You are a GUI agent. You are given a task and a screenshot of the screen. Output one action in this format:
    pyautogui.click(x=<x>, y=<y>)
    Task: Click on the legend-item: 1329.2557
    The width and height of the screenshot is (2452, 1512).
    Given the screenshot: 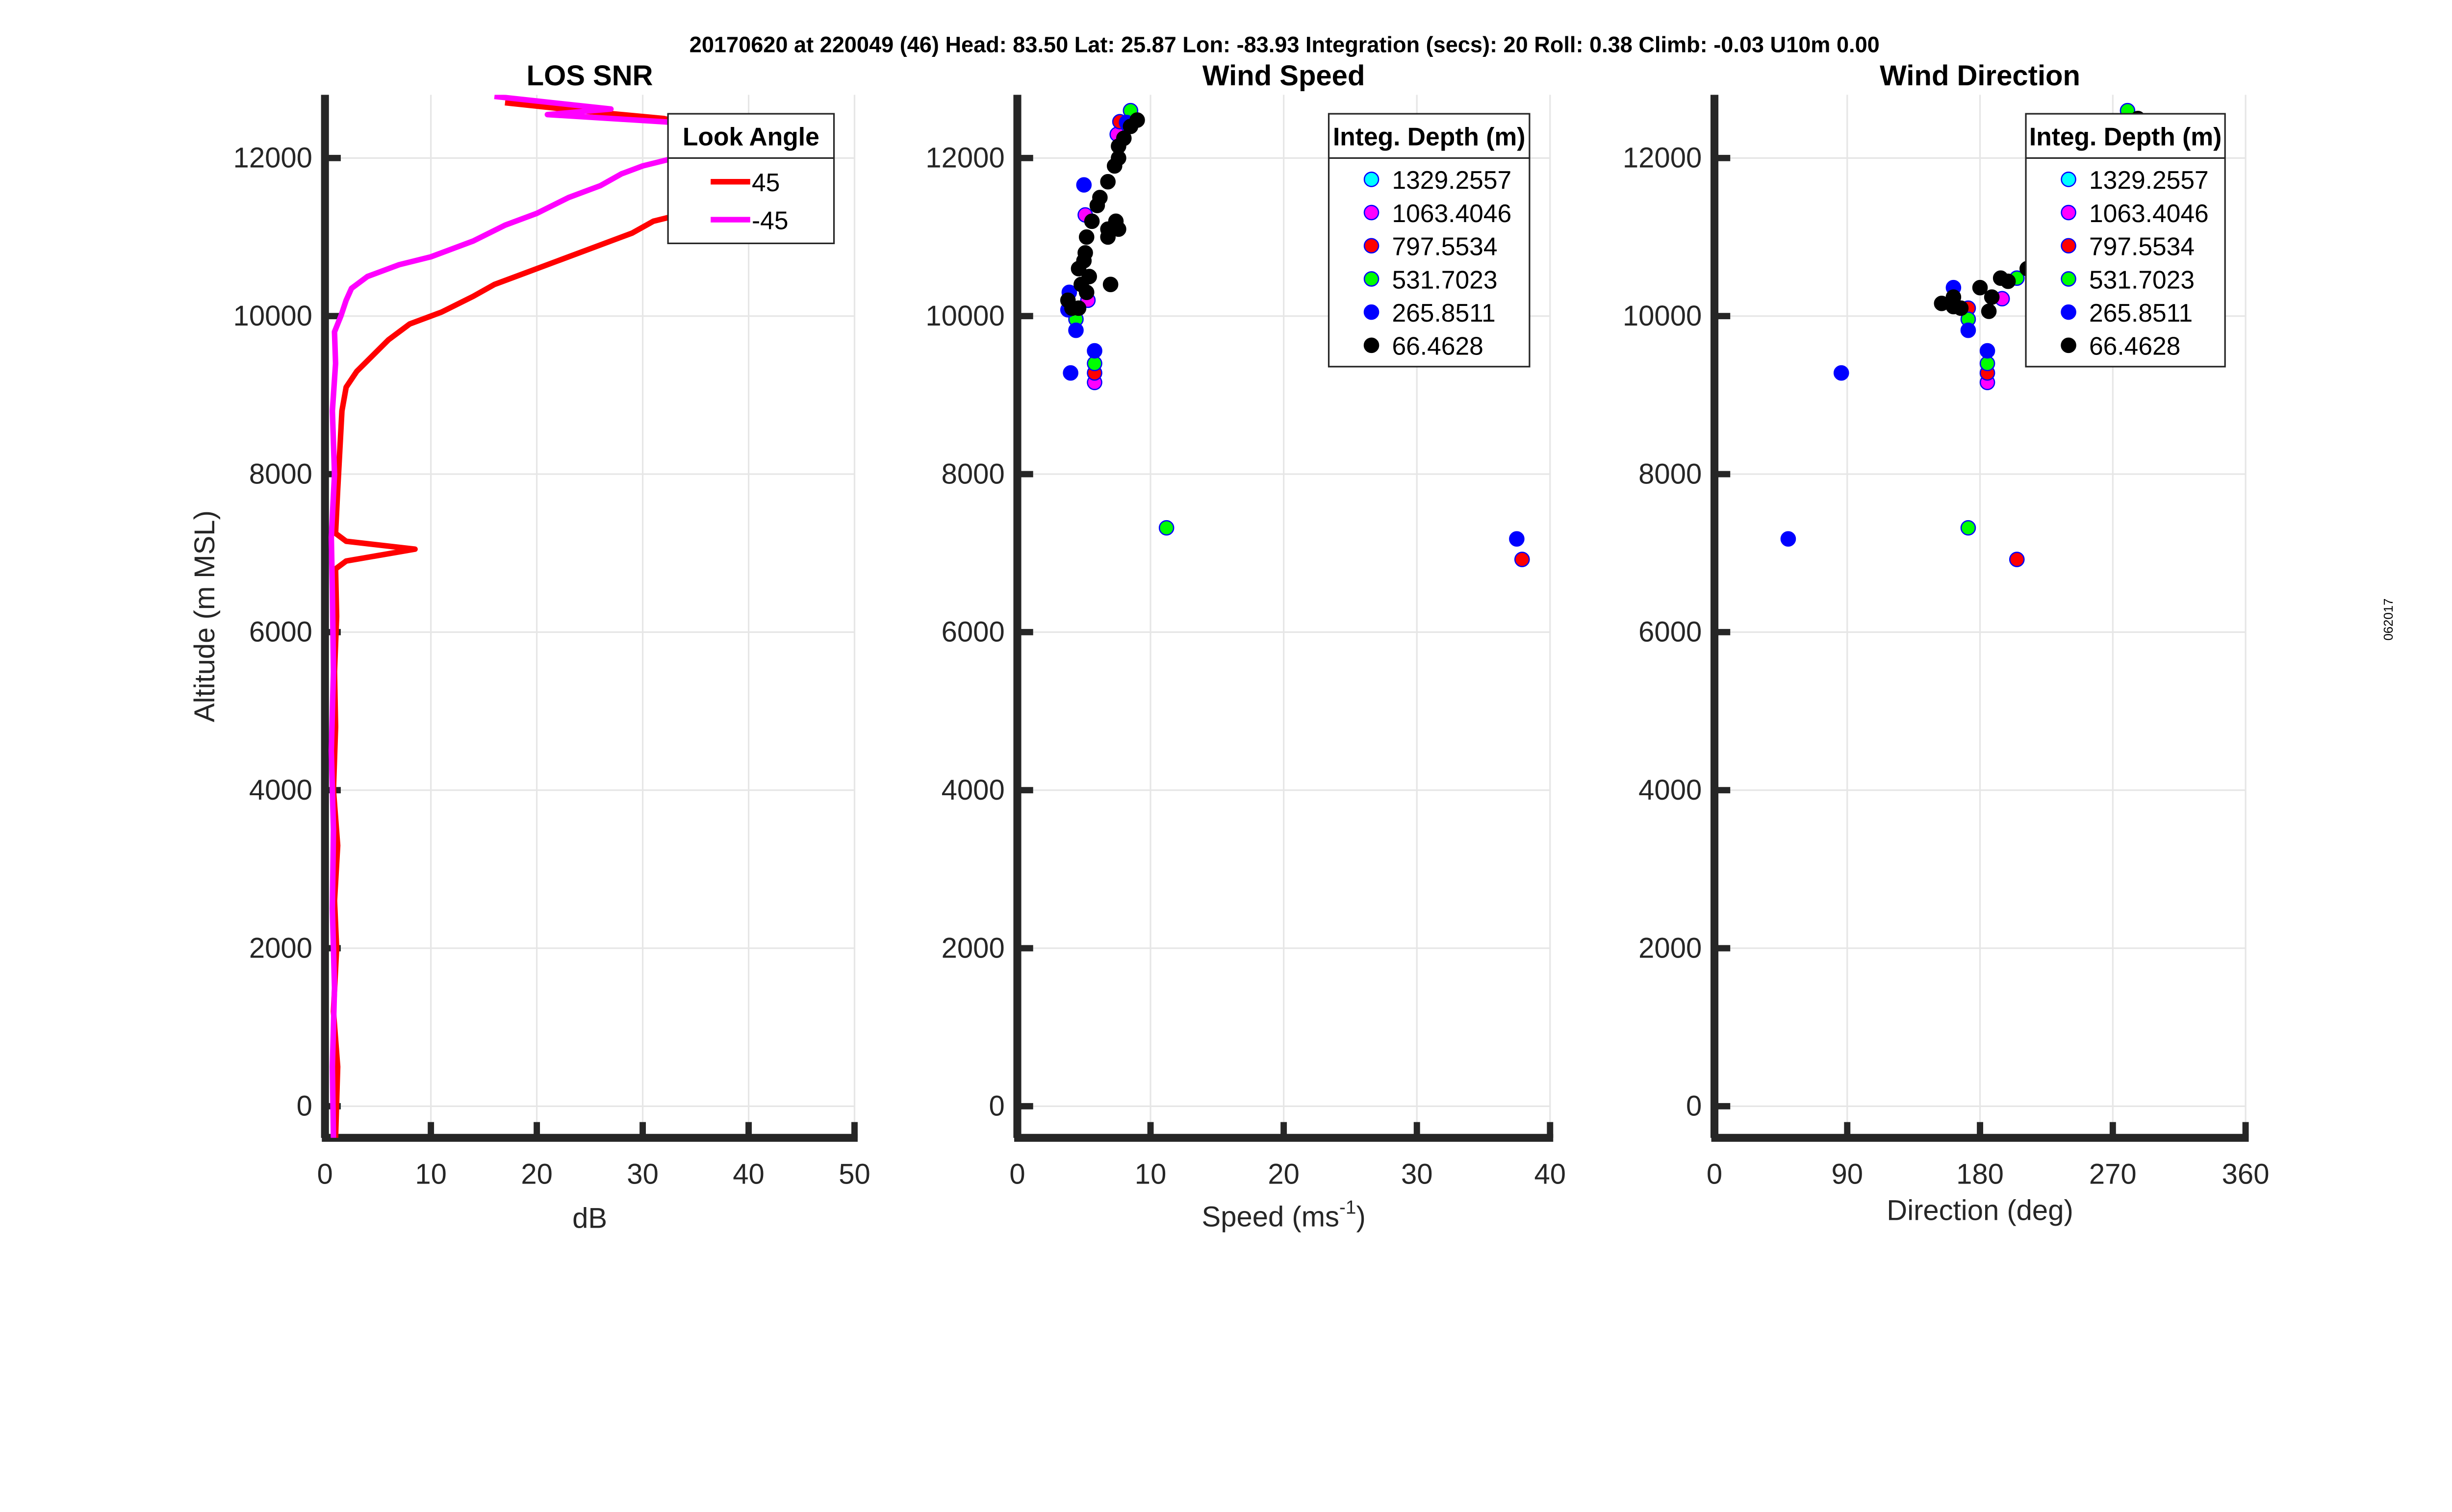 What is the action you would take?
    pyautogui.click(x=2135, y=180)
    